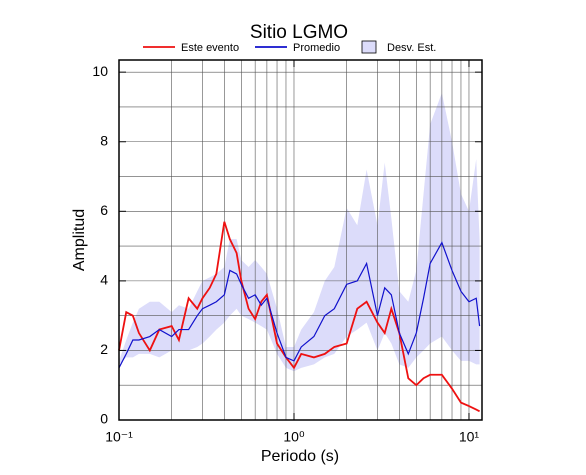  I want to click on y-tick-label: 10, so click(100, 71).